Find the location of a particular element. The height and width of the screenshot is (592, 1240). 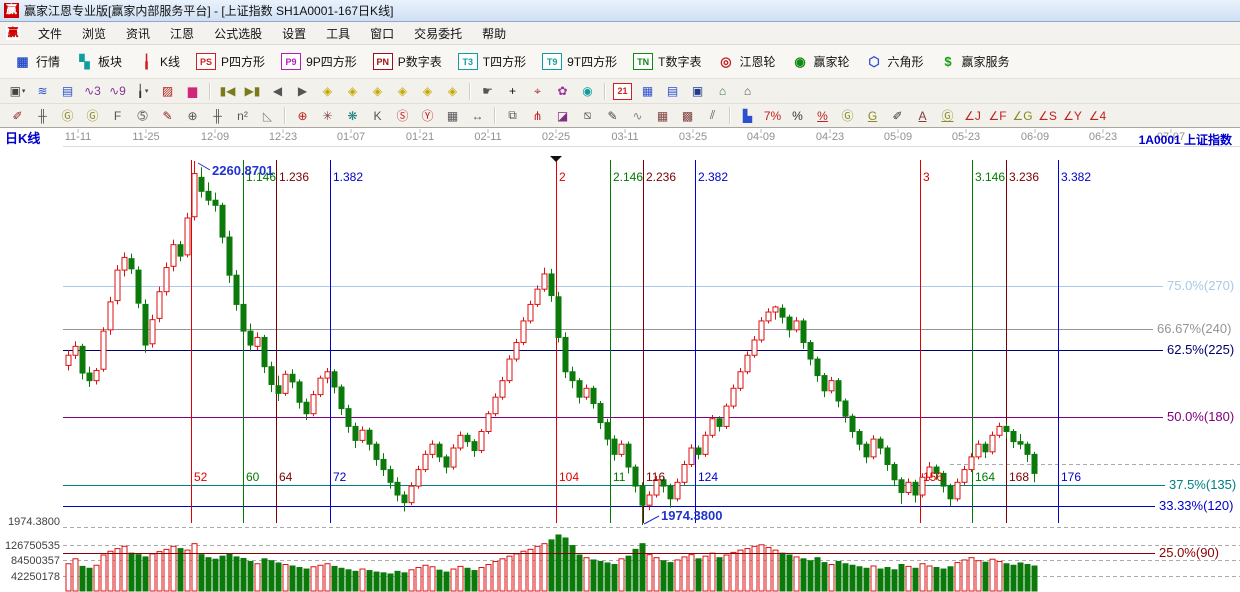

grid-123-icon: ▦ is located at coordinates (452, 115).